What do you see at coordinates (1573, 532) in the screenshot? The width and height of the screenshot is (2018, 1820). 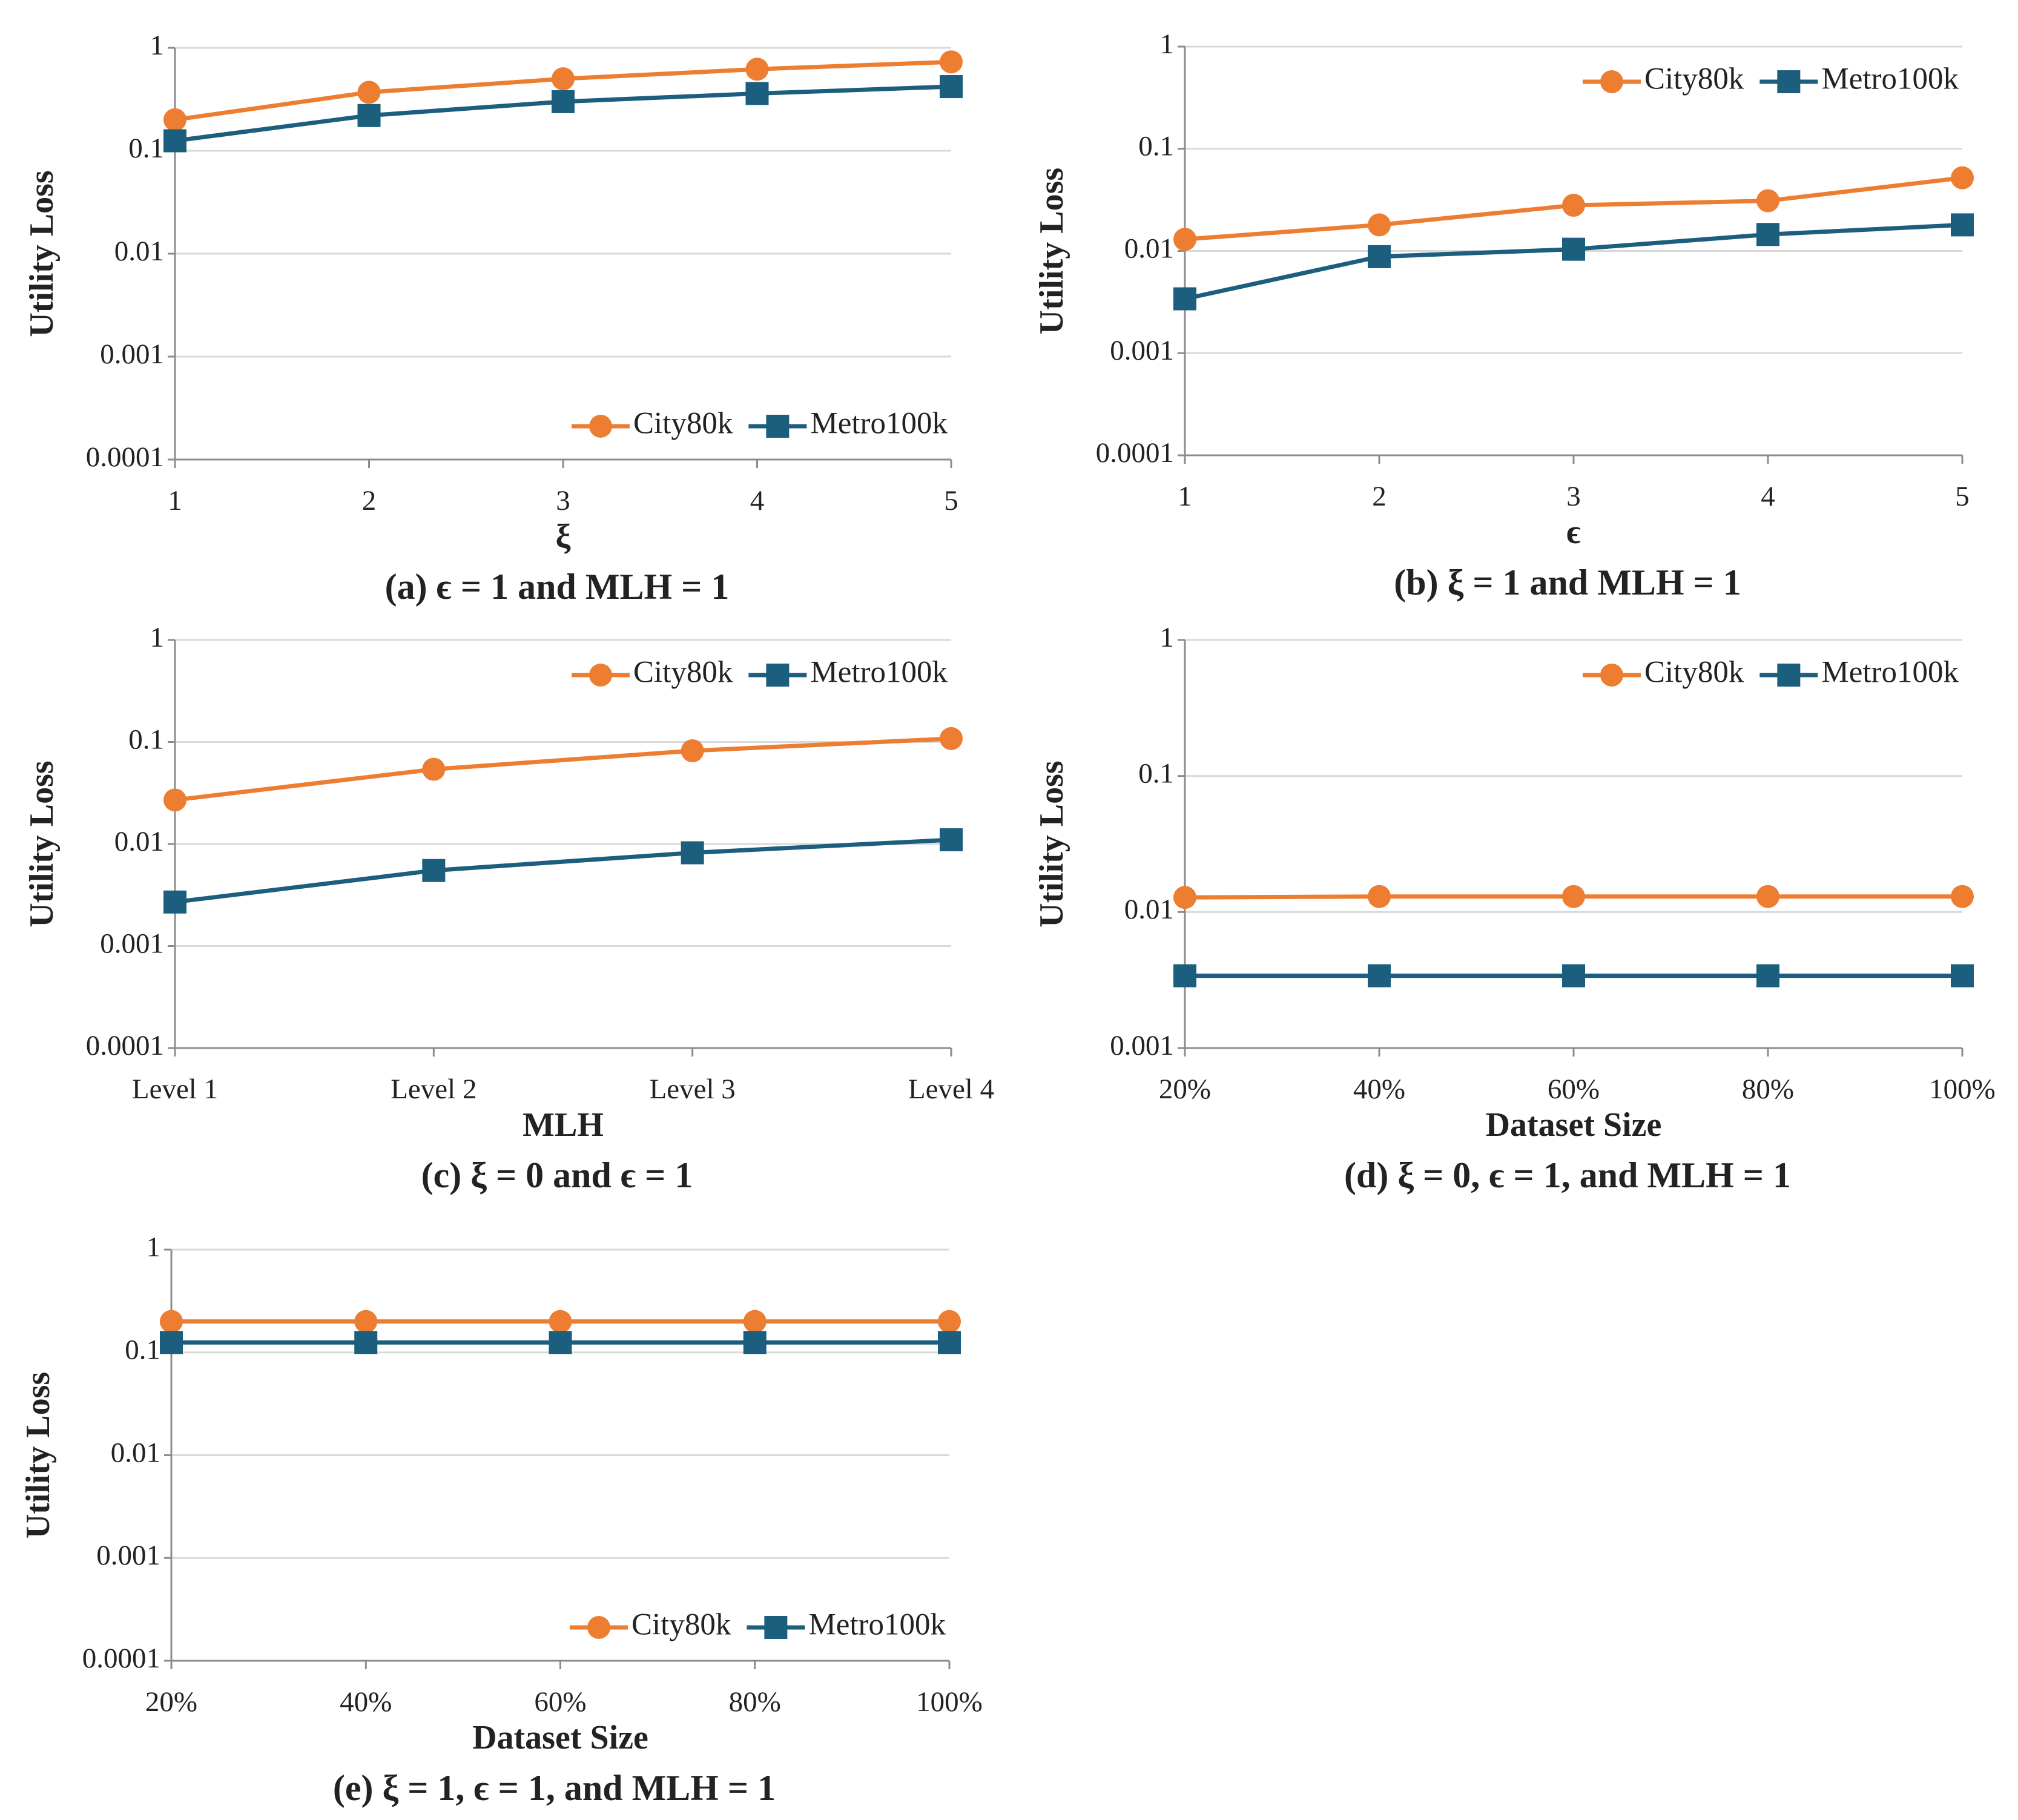 I see `x-axis-title: ϵ` at bounding box center [1573, 532].